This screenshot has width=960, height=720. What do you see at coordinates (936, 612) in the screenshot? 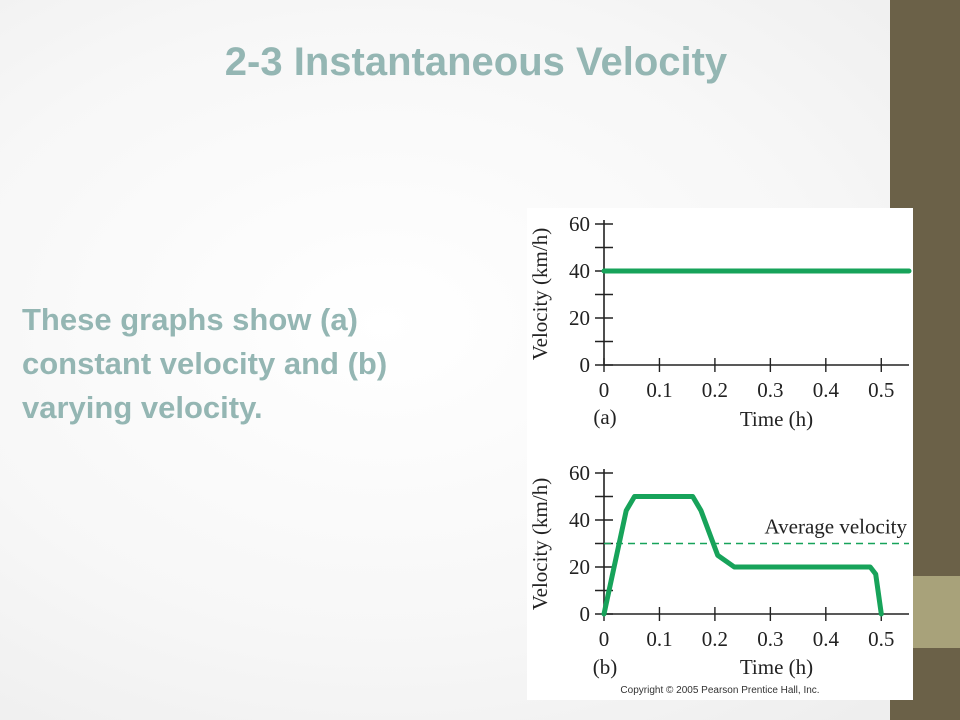
I see `sidebar-accent` at bounding box center [936, 612].